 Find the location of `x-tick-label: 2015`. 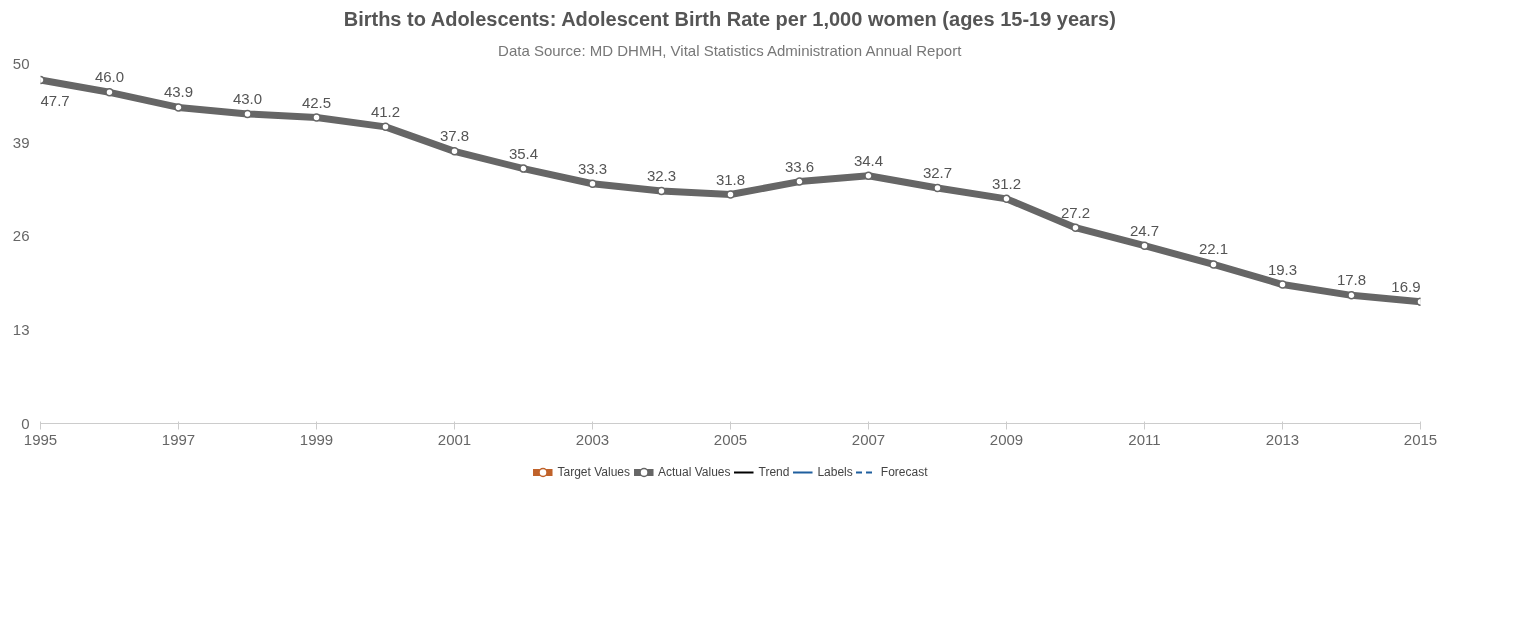

x-tick-label: 2015 is located at coordinates (1420, 439).